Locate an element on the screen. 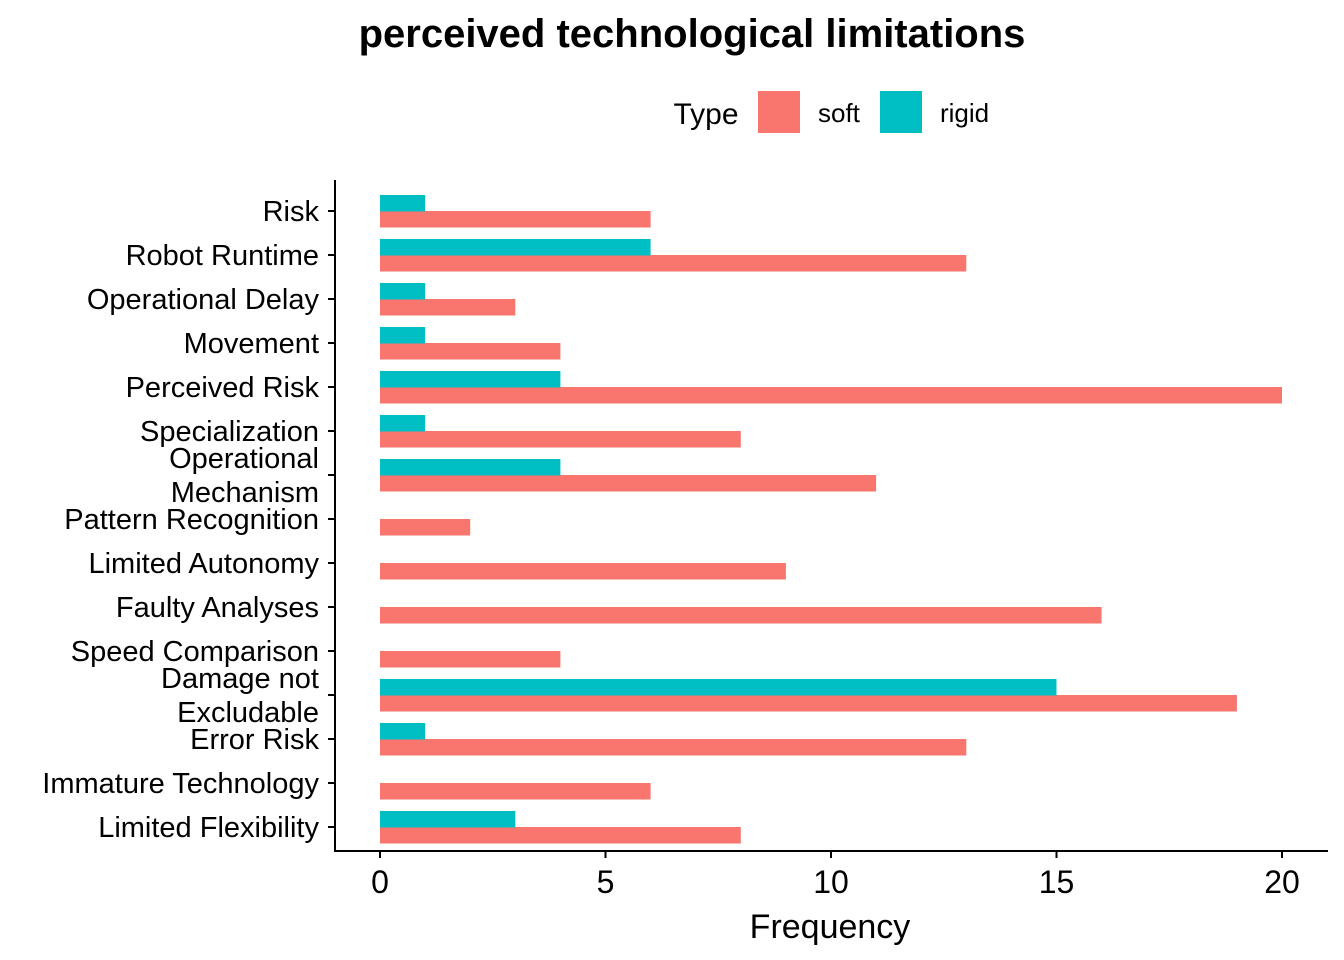 This screenshot has height=960, width=1344. y-tick-label: Perceived Risk is located at coordinates (223, 388).